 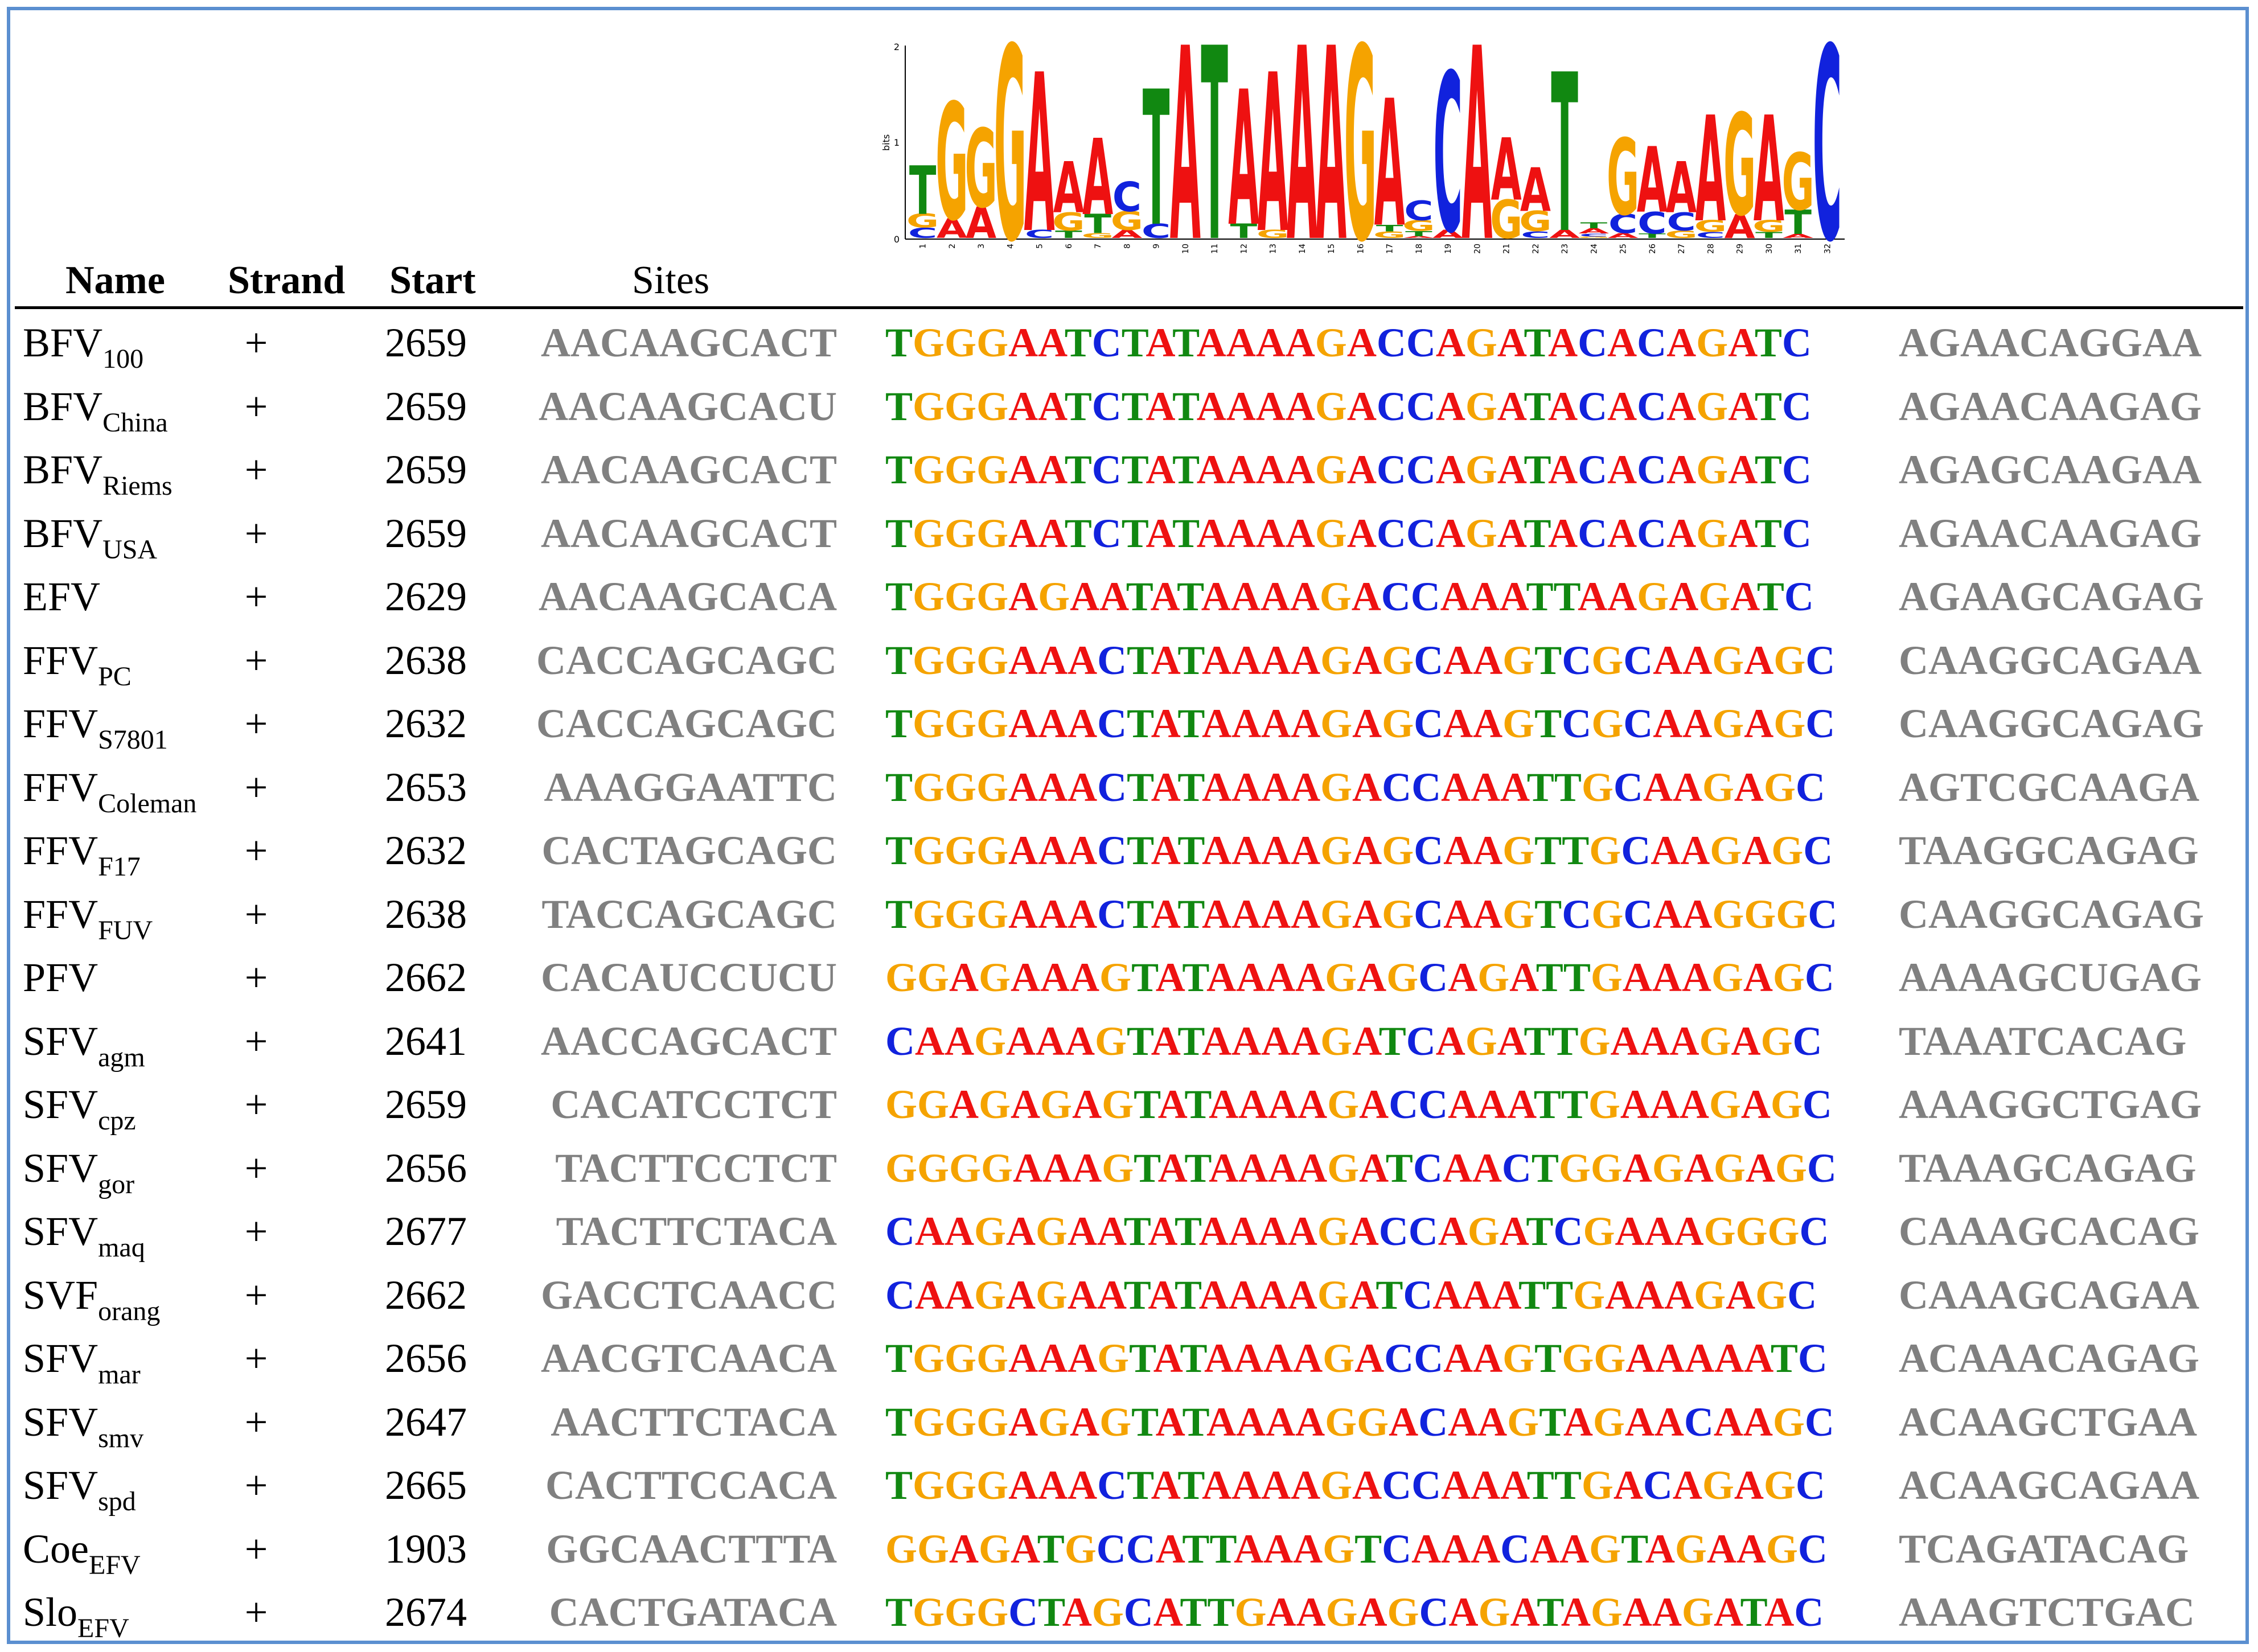 What do you see at coordinates (1332, 249) in the screenshot?
I see `logo-x-tick: 15` at bounding box center [1332, 249].